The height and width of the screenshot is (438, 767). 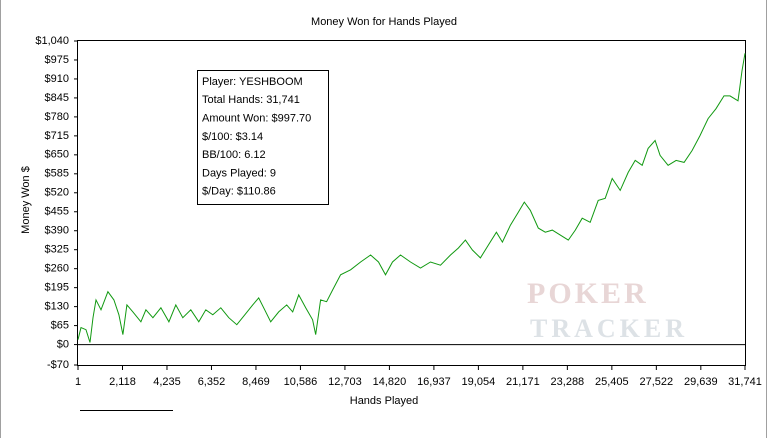 I want to click on chart-title: Money Won for Hands Played, so click(x=384, y=22).